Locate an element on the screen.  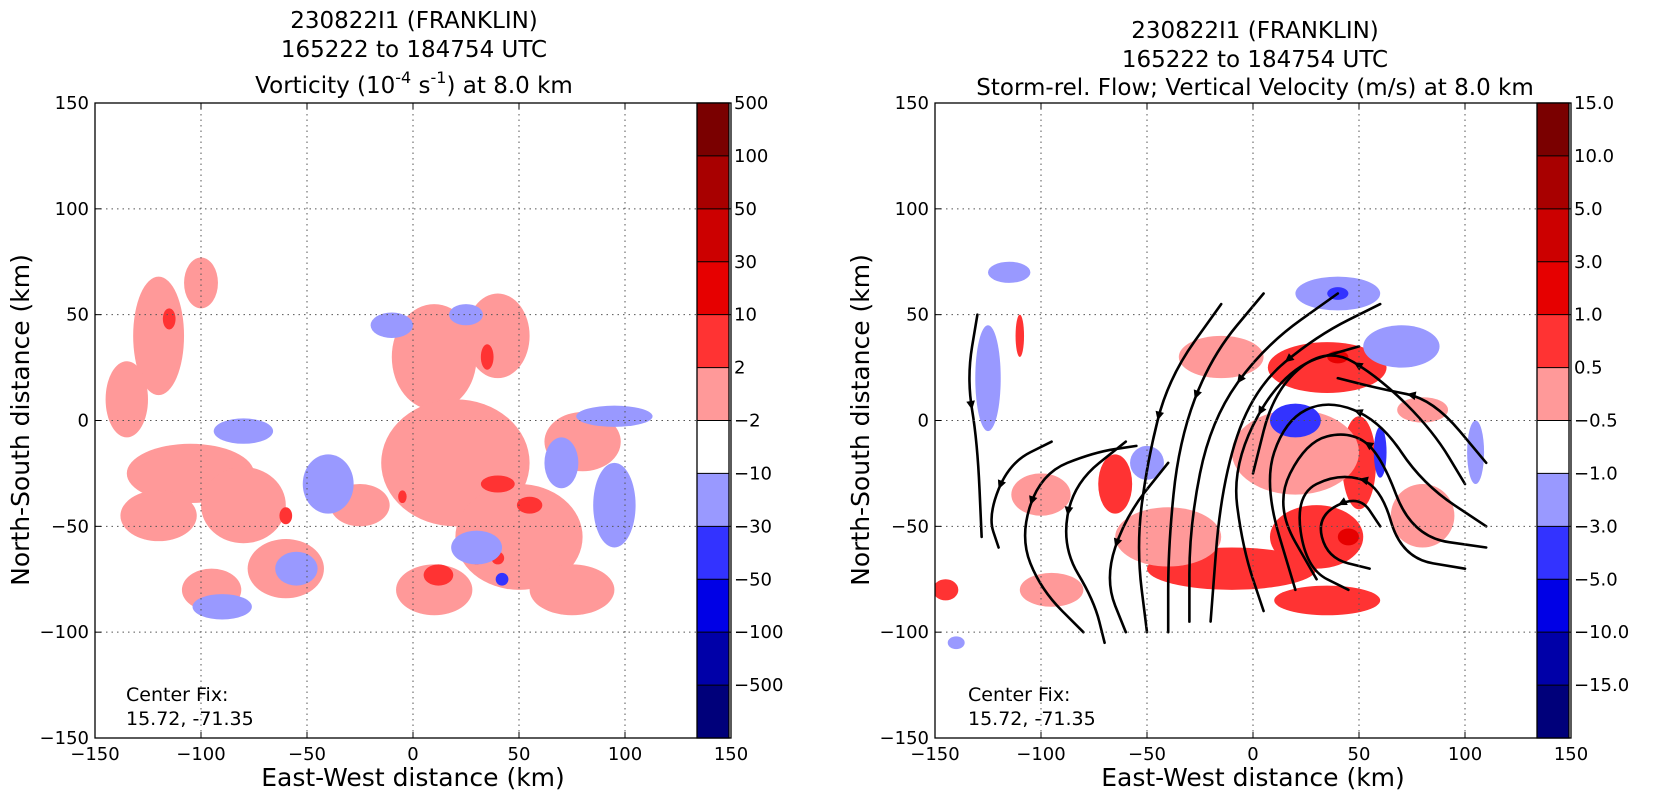
colorbar-frame is located at coordinates (1553, 420).